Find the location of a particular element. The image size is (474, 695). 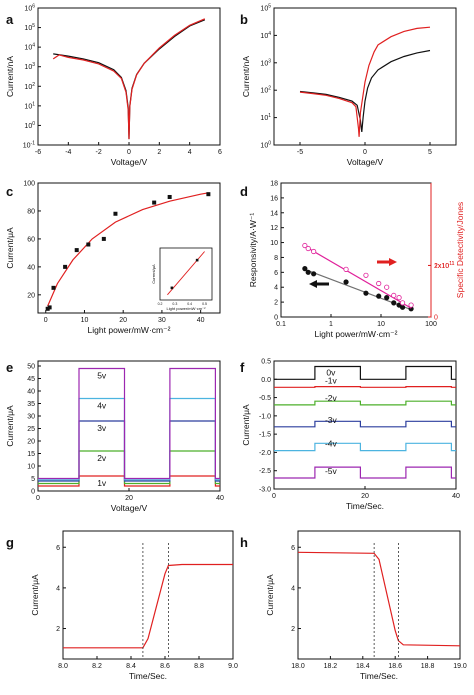

y2-tick-label: 2x10¹¹ is located at coordinates (444, 265).